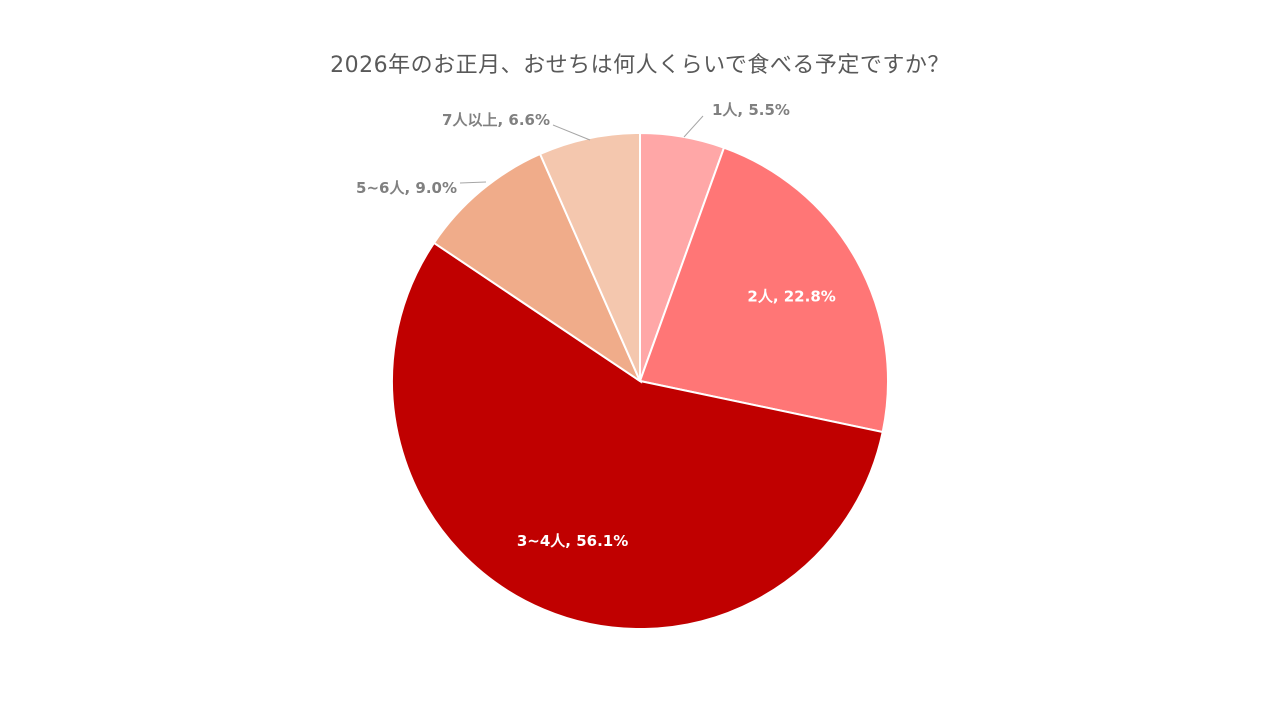  I want to click on data-label-4: 5~6人, 9.0%, so click(406, 188).